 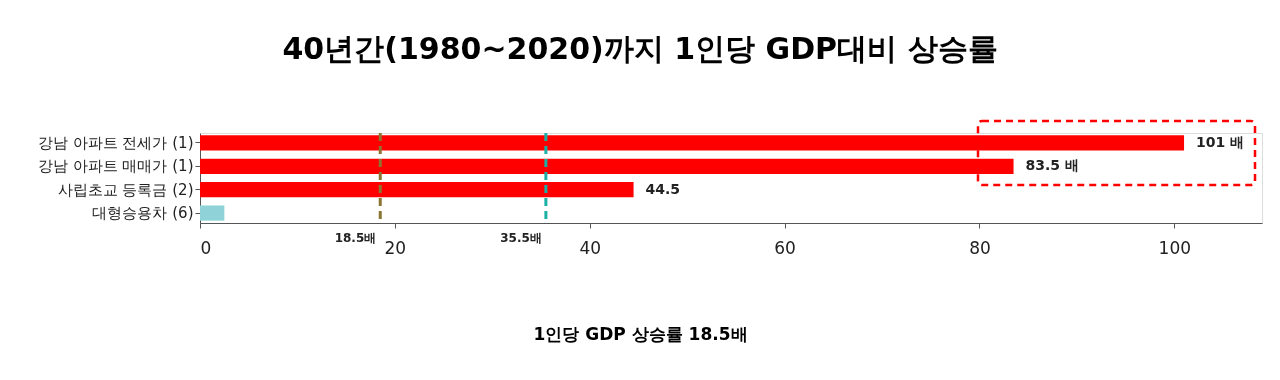 I want to click on x-axis-title: 1인당 GDP 상승률 18.5배, so click(x=640, y=333).